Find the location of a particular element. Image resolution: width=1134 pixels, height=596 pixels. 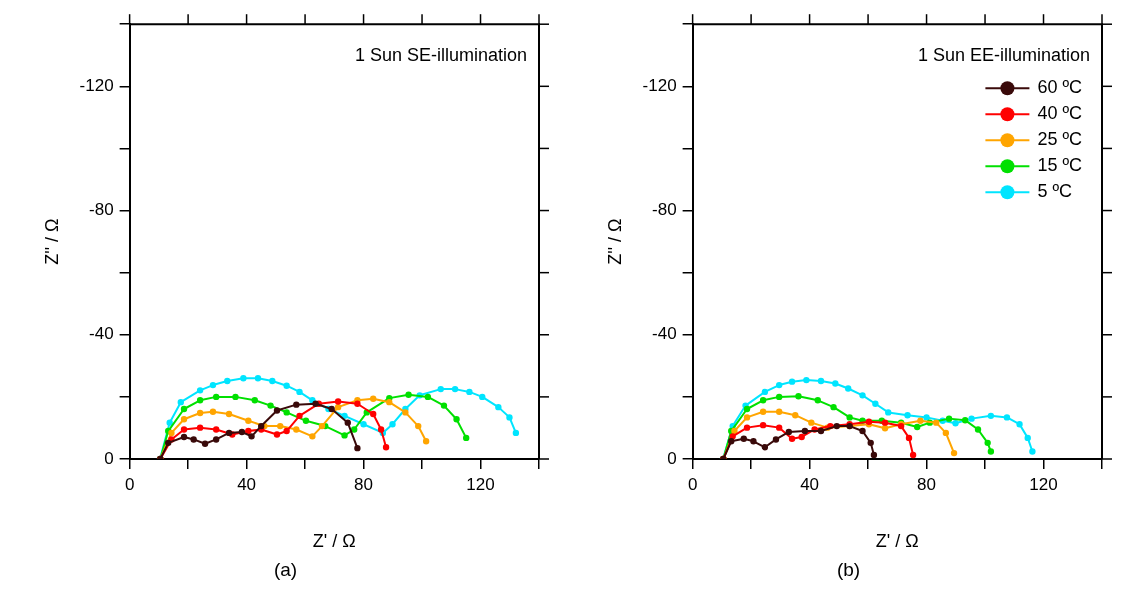

legend-label: 60 ºC is located at coordinates (1060, 87).